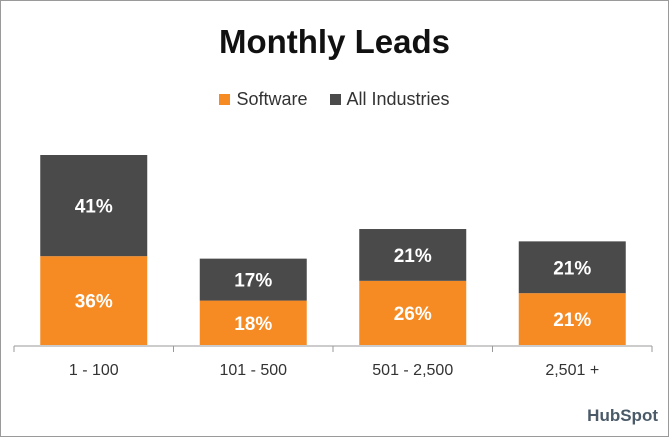 This screenshot has width=669, height=437. What do you see at coordinates (334, 41) in the screenshot?
I see `chart-title: Monthly Leads` at bounding box center [334, 41].